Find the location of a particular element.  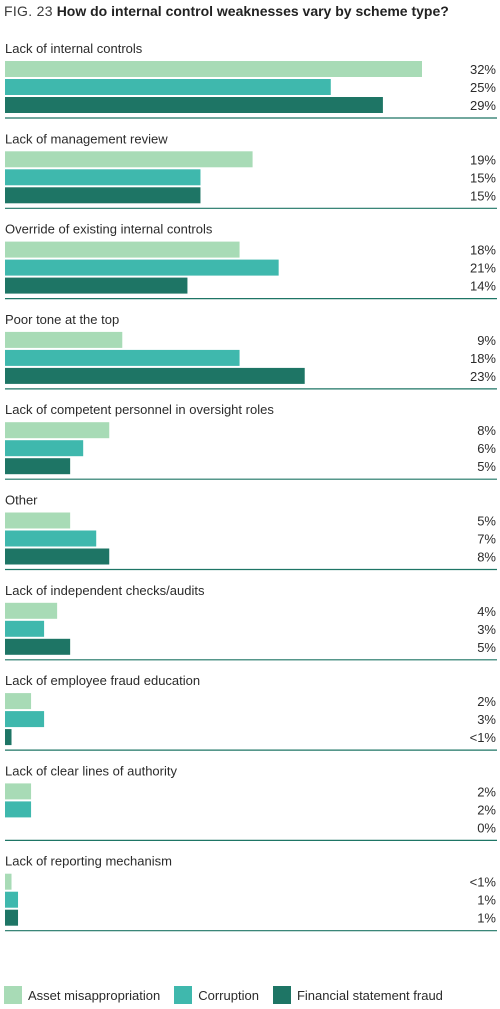

legend-label-financial: Financial statement fraud is located at coordinates (369, 995).